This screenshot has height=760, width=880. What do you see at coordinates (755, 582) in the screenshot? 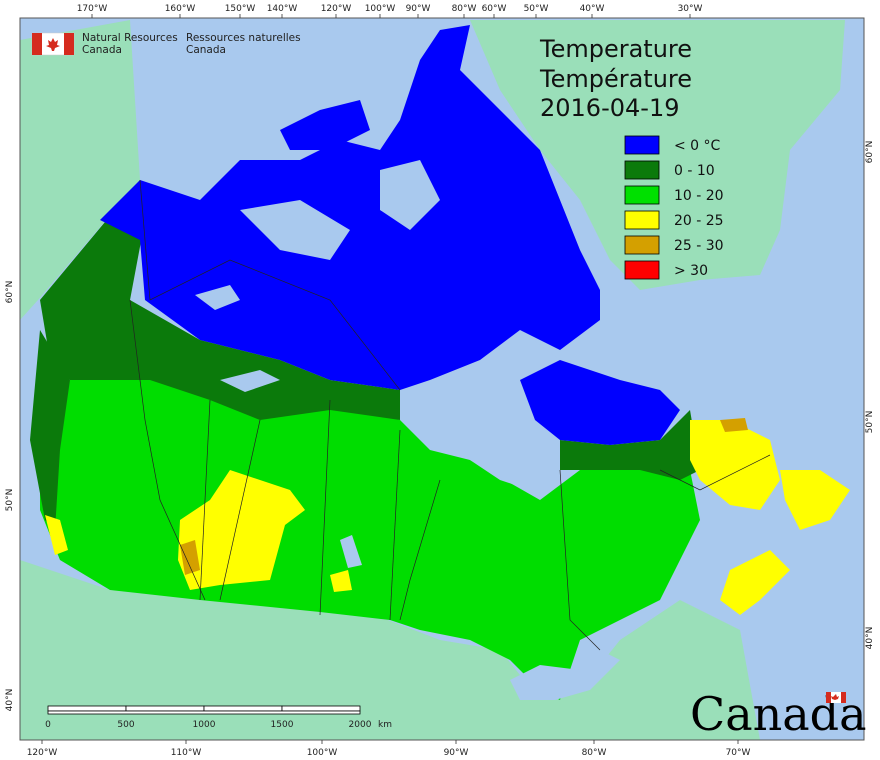
I see `region-20-25-nova-scotia` at bounding box center [755, 582].